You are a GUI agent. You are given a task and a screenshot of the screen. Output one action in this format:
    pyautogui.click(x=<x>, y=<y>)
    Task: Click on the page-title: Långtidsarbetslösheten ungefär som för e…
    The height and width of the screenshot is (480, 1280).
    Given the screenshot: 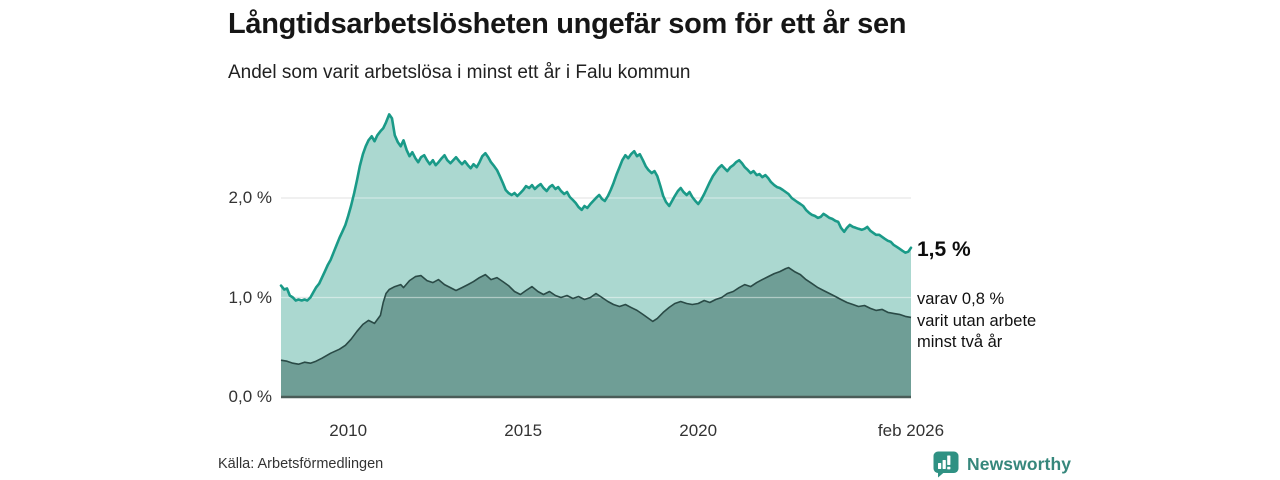 What is the action you would take?
    pyautogui.click(x=567, y=24)
    